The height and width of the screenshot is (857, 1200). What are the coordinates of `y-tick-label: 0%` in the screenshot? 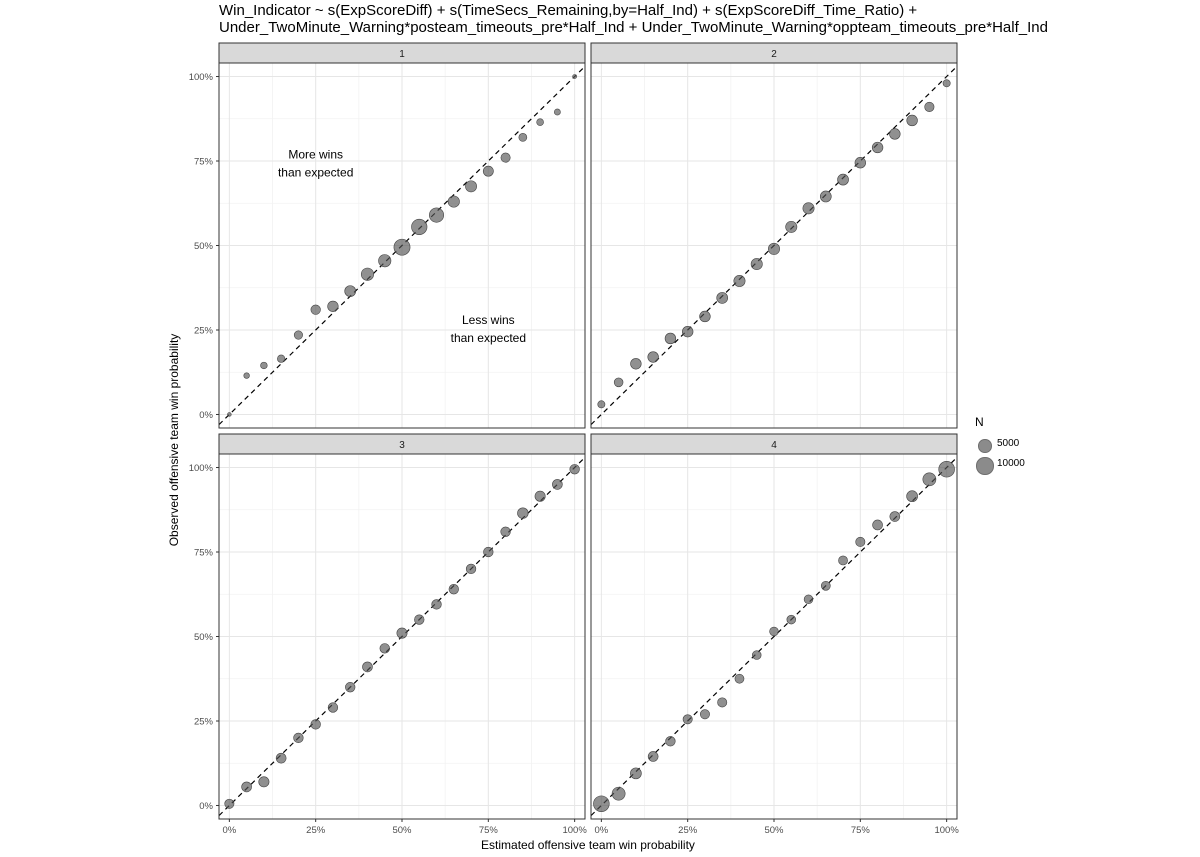 It's located at (206, 415).